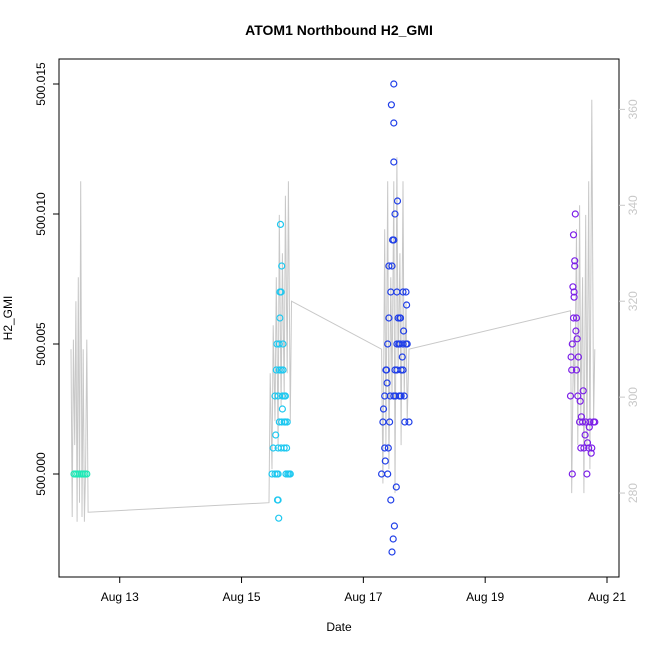 Image resolution: width=650 pixels, height=650 pixels. I want to click on y-tick-label: 500.015, so click(41, 84).